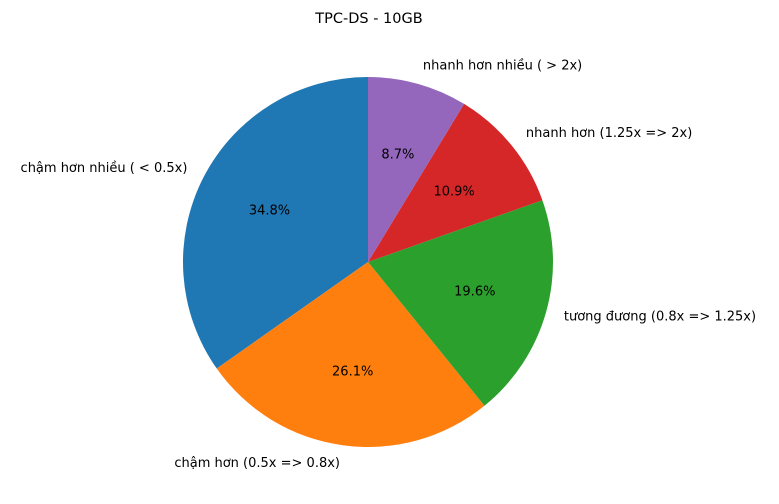 The height and width of the screenshot is (504, 779). Describe the element at coordinates (352, 371) in the screenshot. I see `percent-label-2: 26.1%` at that location.